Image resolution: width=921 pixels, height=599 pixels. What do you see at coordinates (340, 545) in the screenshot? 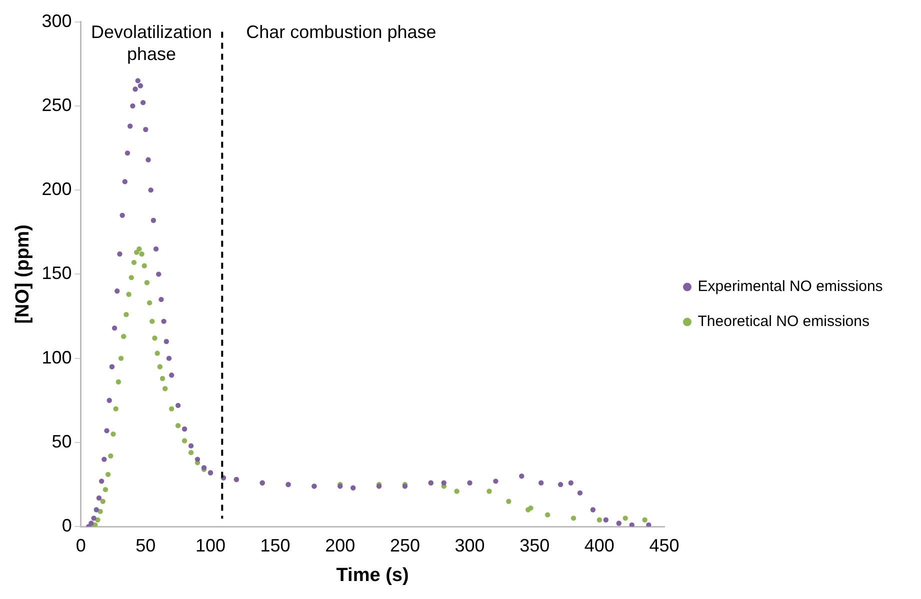
I see `x-tick-label: 200` at bounding box center [340, 545].